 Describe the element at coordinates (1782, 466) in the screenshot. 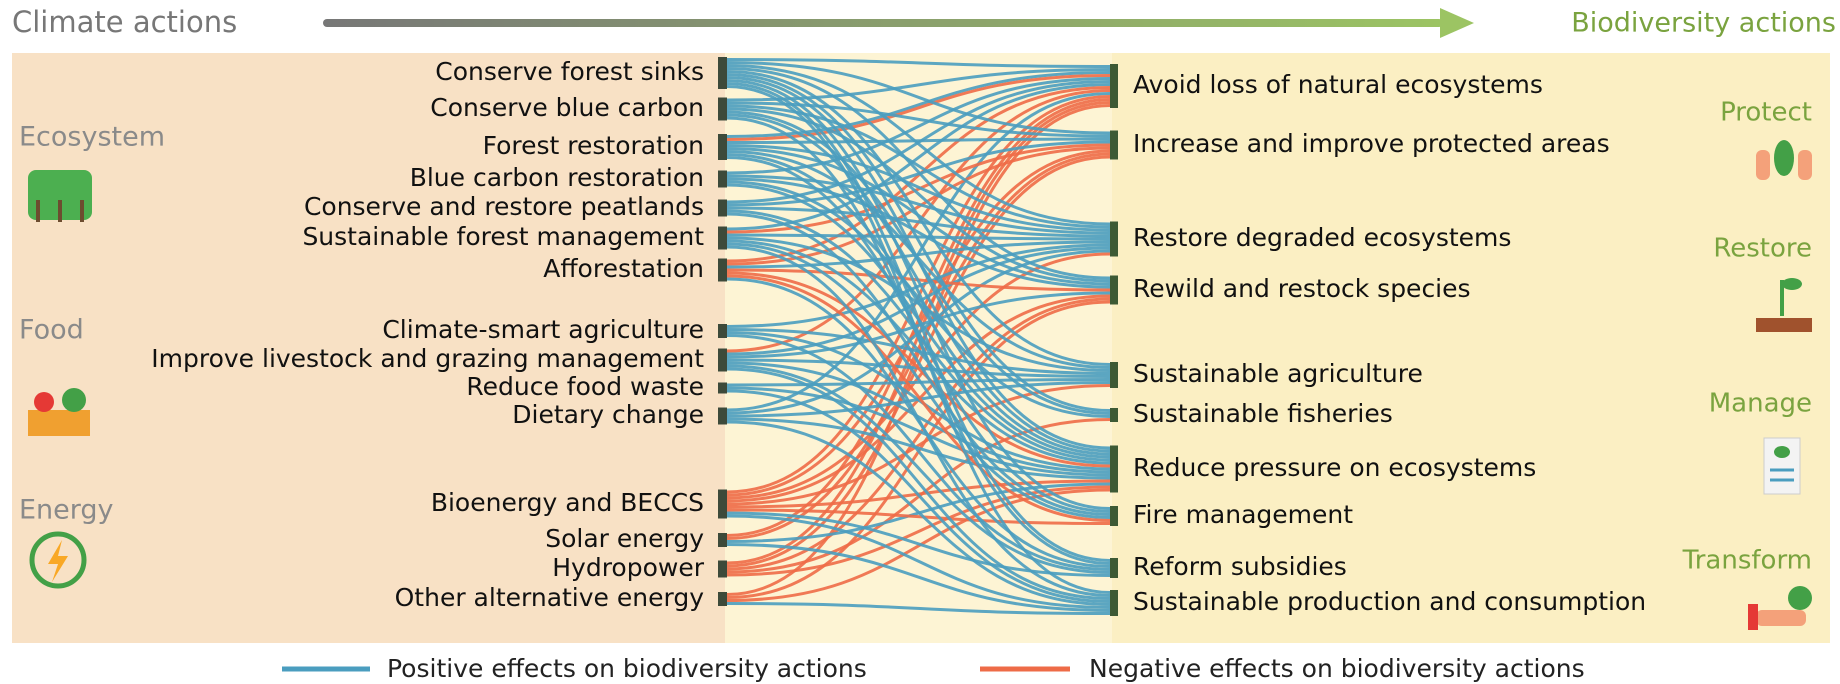

I see `manage-icon` at that location.